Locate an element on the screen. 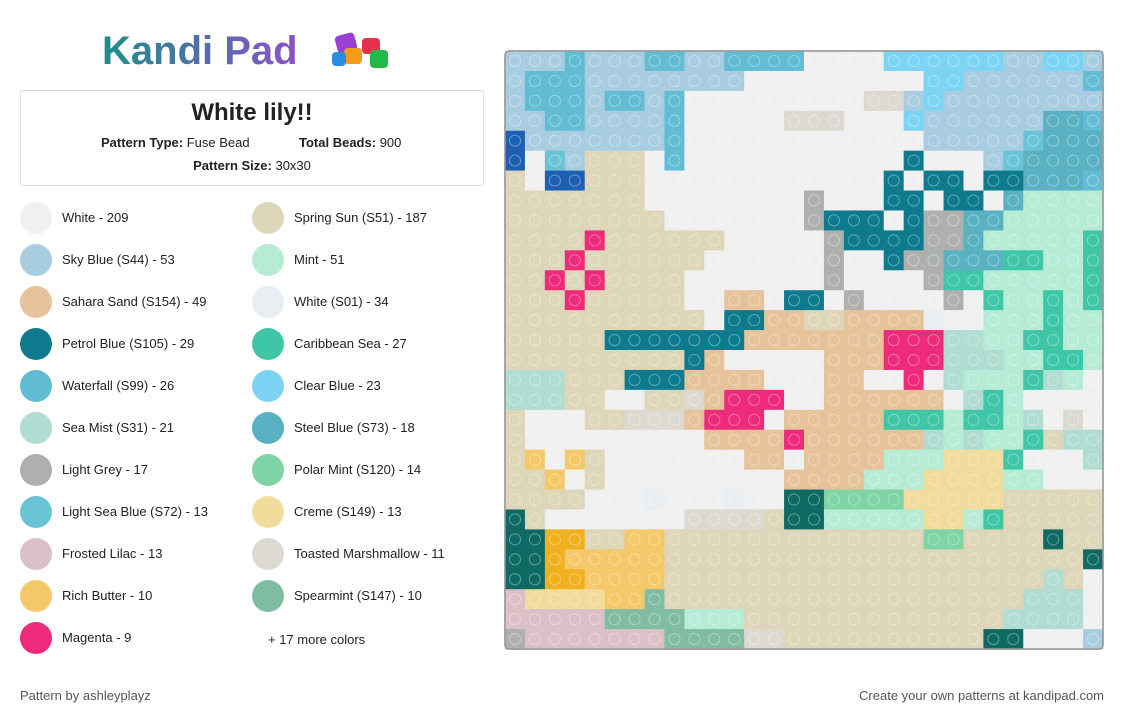  color-label: Light Sea Blue (S72) - 13 is located at coordinates (135, 511).